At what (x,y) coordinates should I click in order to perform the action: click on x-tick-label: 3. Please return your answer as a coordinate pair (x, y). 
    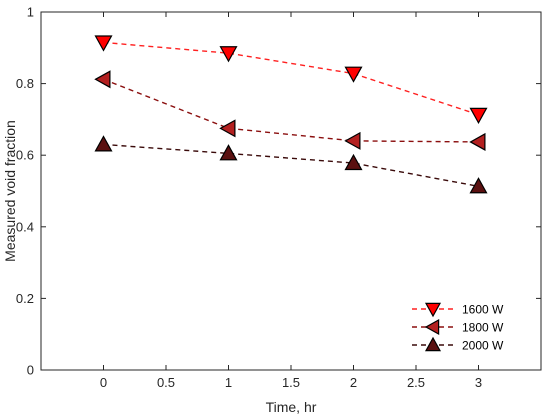
    Looking at the image, I should click on (478, 382).